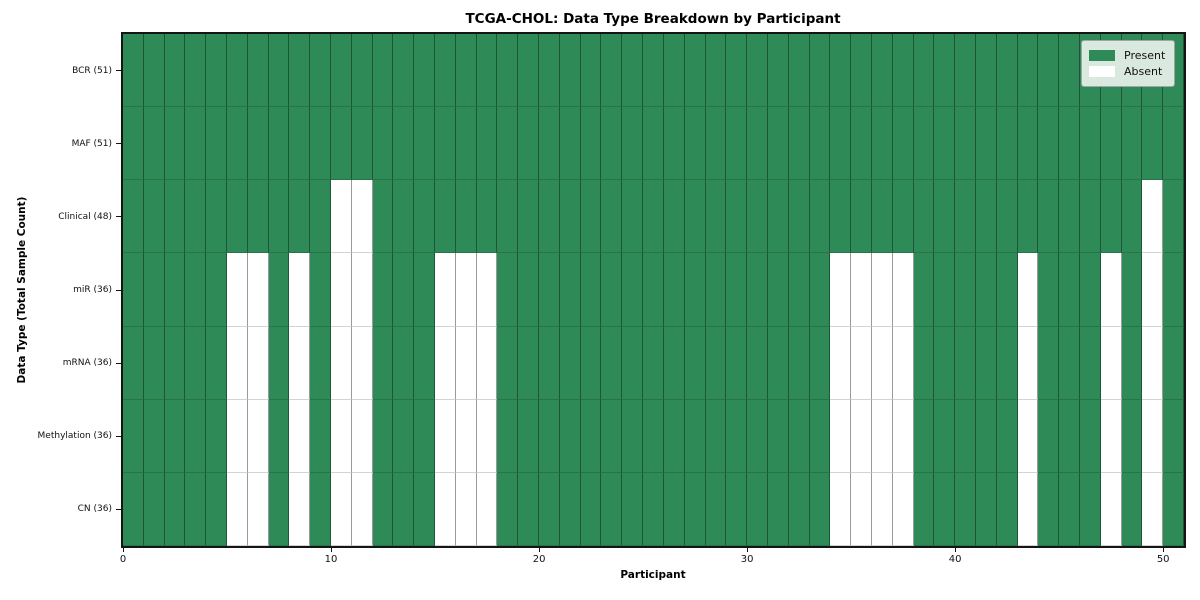 This screenshot has width=1200, height=600. What do you see at coordinates (1145, 55) in the screenshot?
I see `legend-label: Present` at bounding box center [1145, 55].